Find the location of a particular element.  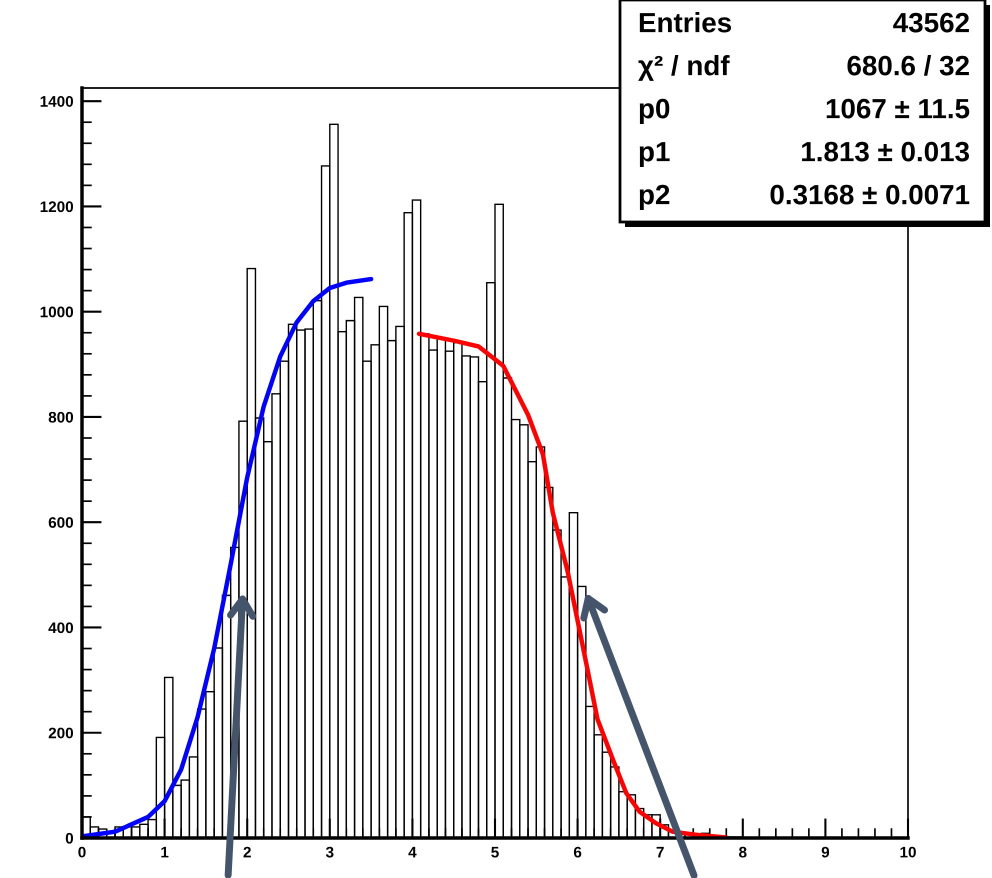

x-tick-label: 6 is located at coordinates (578, 852).